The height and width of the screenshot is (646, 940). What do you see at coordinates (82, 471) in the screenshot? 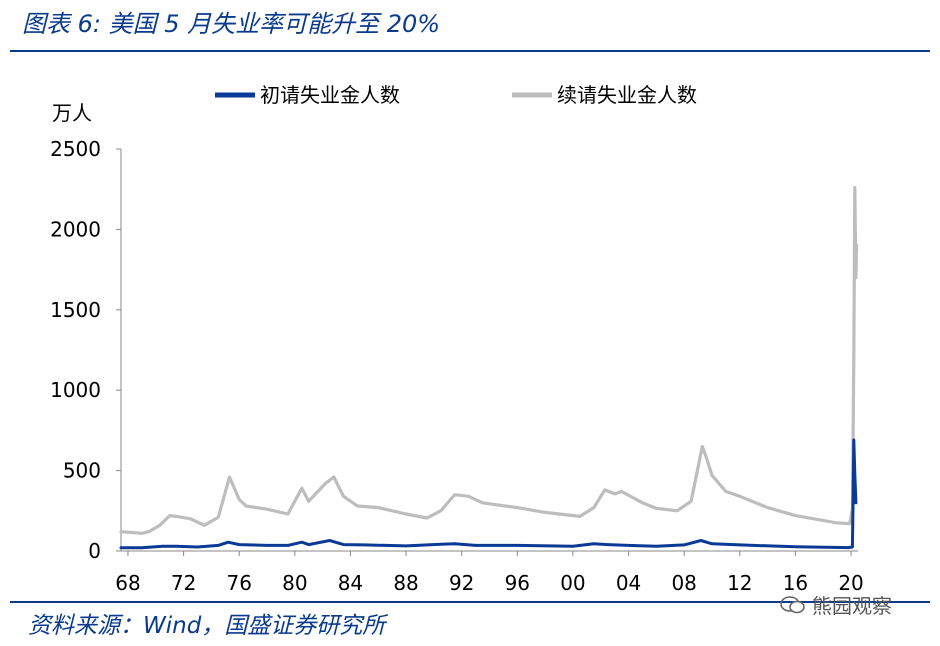
I see `y-tick-label: 500` at bounding box center [82, 471].